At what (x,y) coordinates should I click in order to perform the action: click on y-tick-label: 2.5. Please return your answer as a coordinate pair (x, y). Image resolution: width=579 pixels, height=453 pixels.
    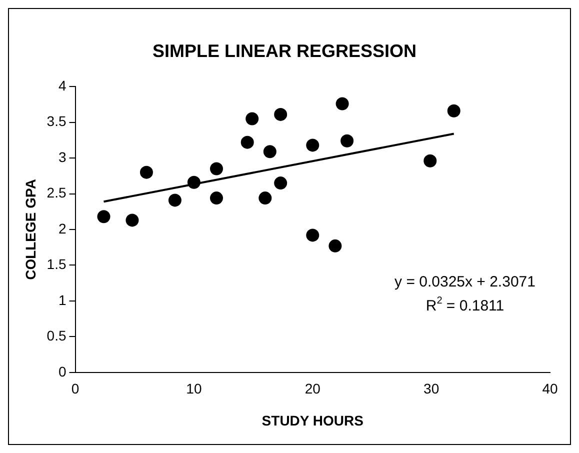
    Looking at the image, I should click on (56, 192).